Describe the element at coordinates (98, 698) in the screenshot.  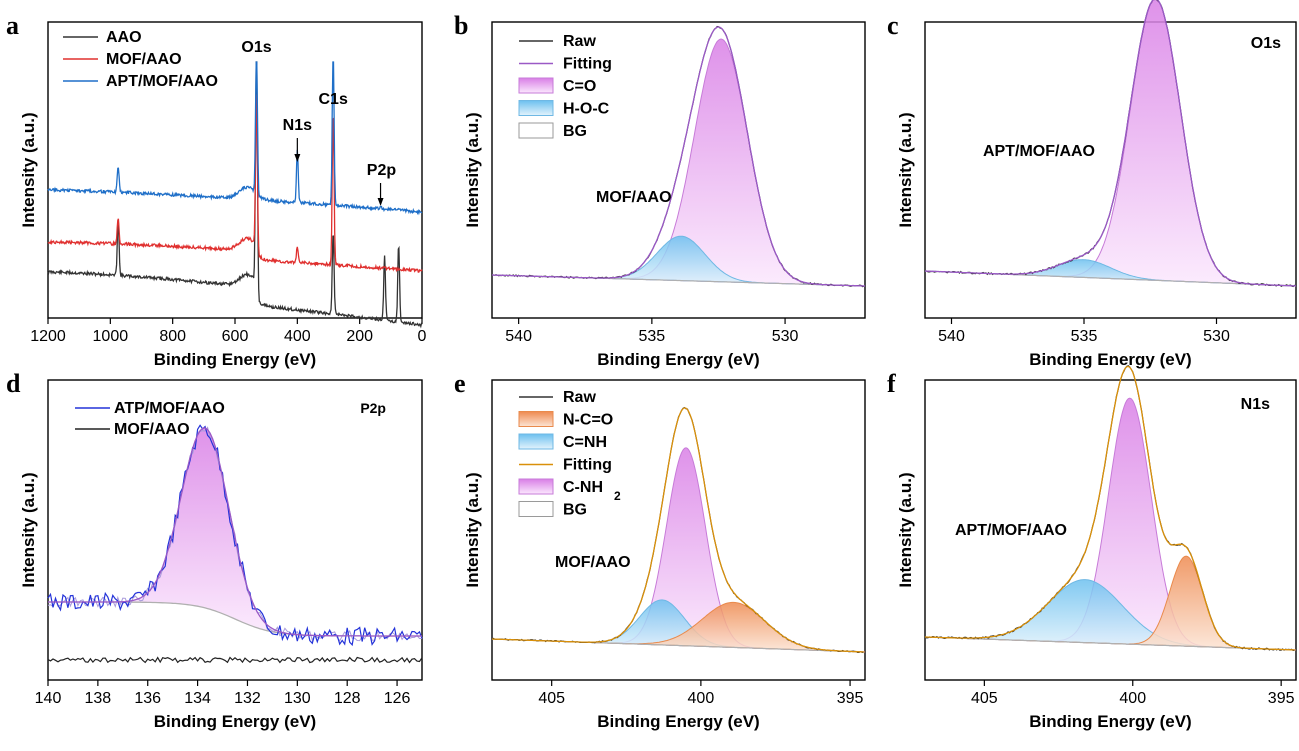
I see `x-tick-label: 138` at that location.